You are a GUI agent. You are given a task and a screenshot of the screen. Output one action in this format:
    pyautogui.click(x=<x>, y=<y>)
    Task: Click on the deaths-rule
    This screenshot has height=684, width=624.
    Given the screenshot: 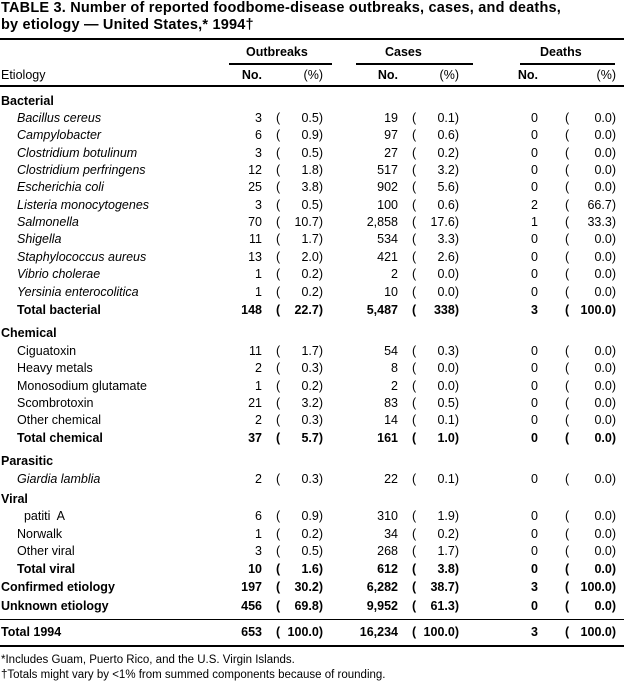 What is the action you would take?
    pyautogui.click(x=567, y=64)
    